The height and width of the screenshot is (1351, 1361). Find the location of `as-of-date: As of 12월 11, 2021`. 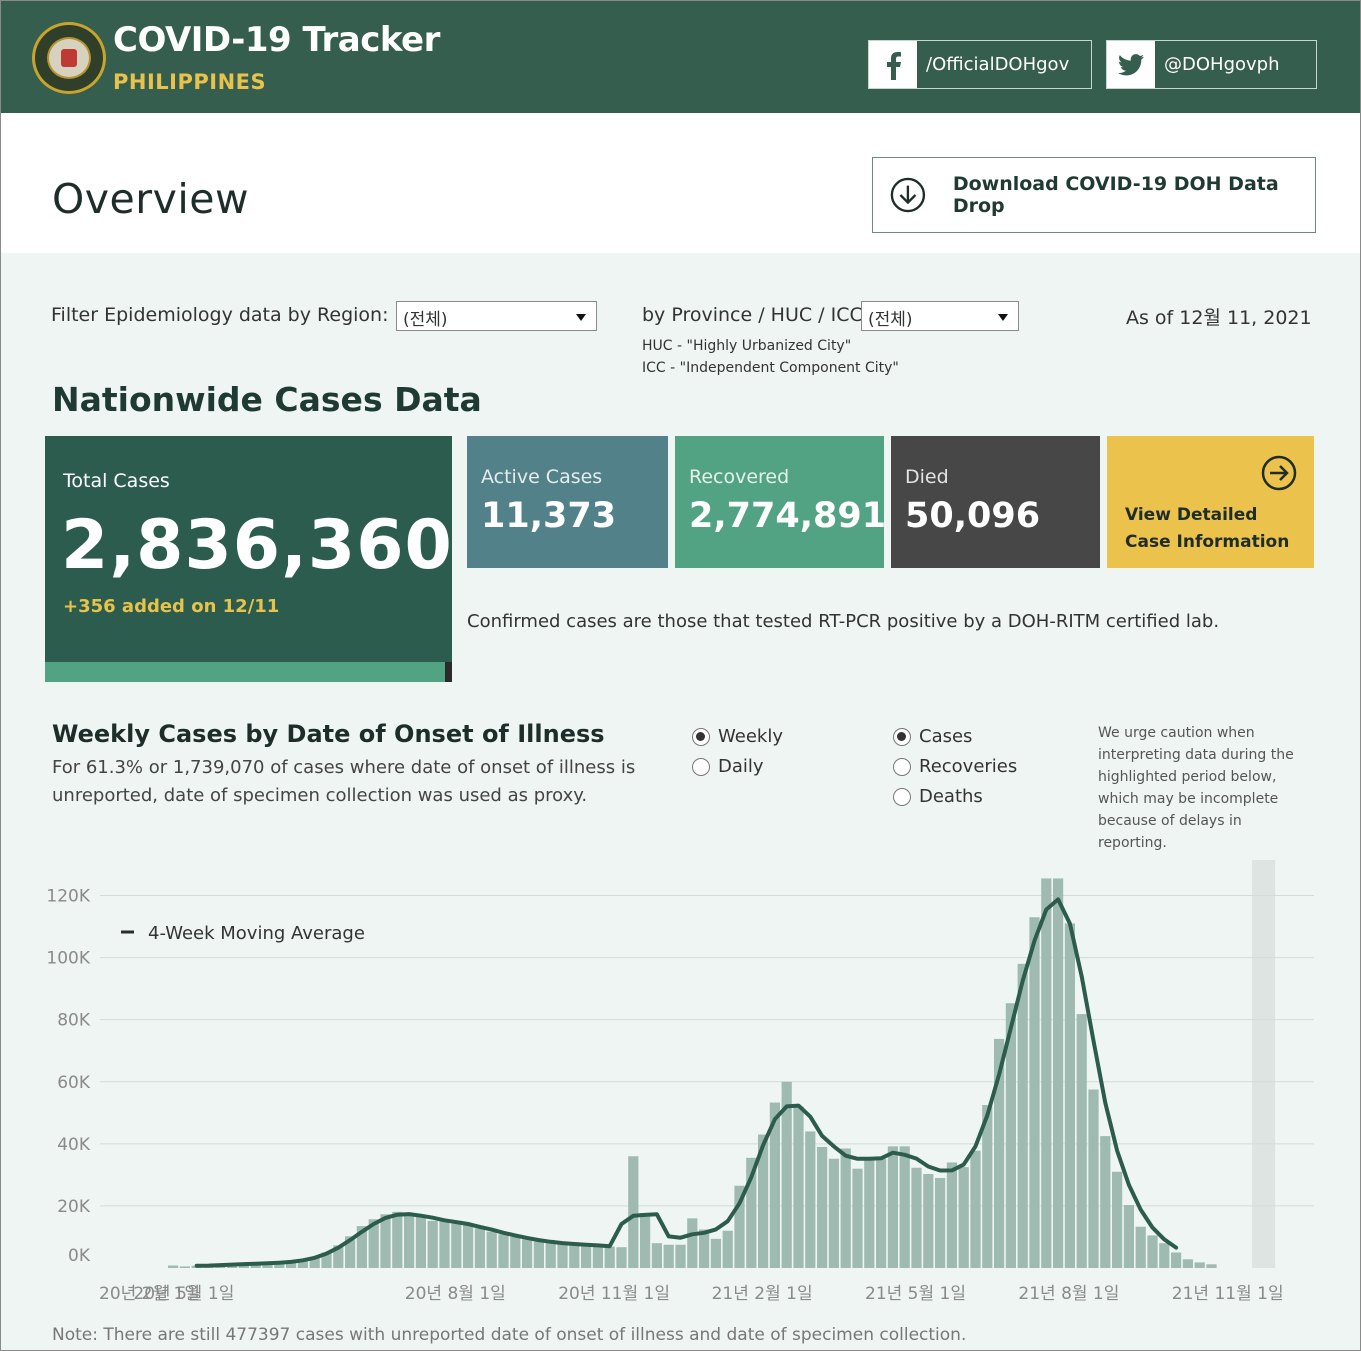

as-of-date: As of 12월 11, 2021 is located at coordinates (1219, 318).